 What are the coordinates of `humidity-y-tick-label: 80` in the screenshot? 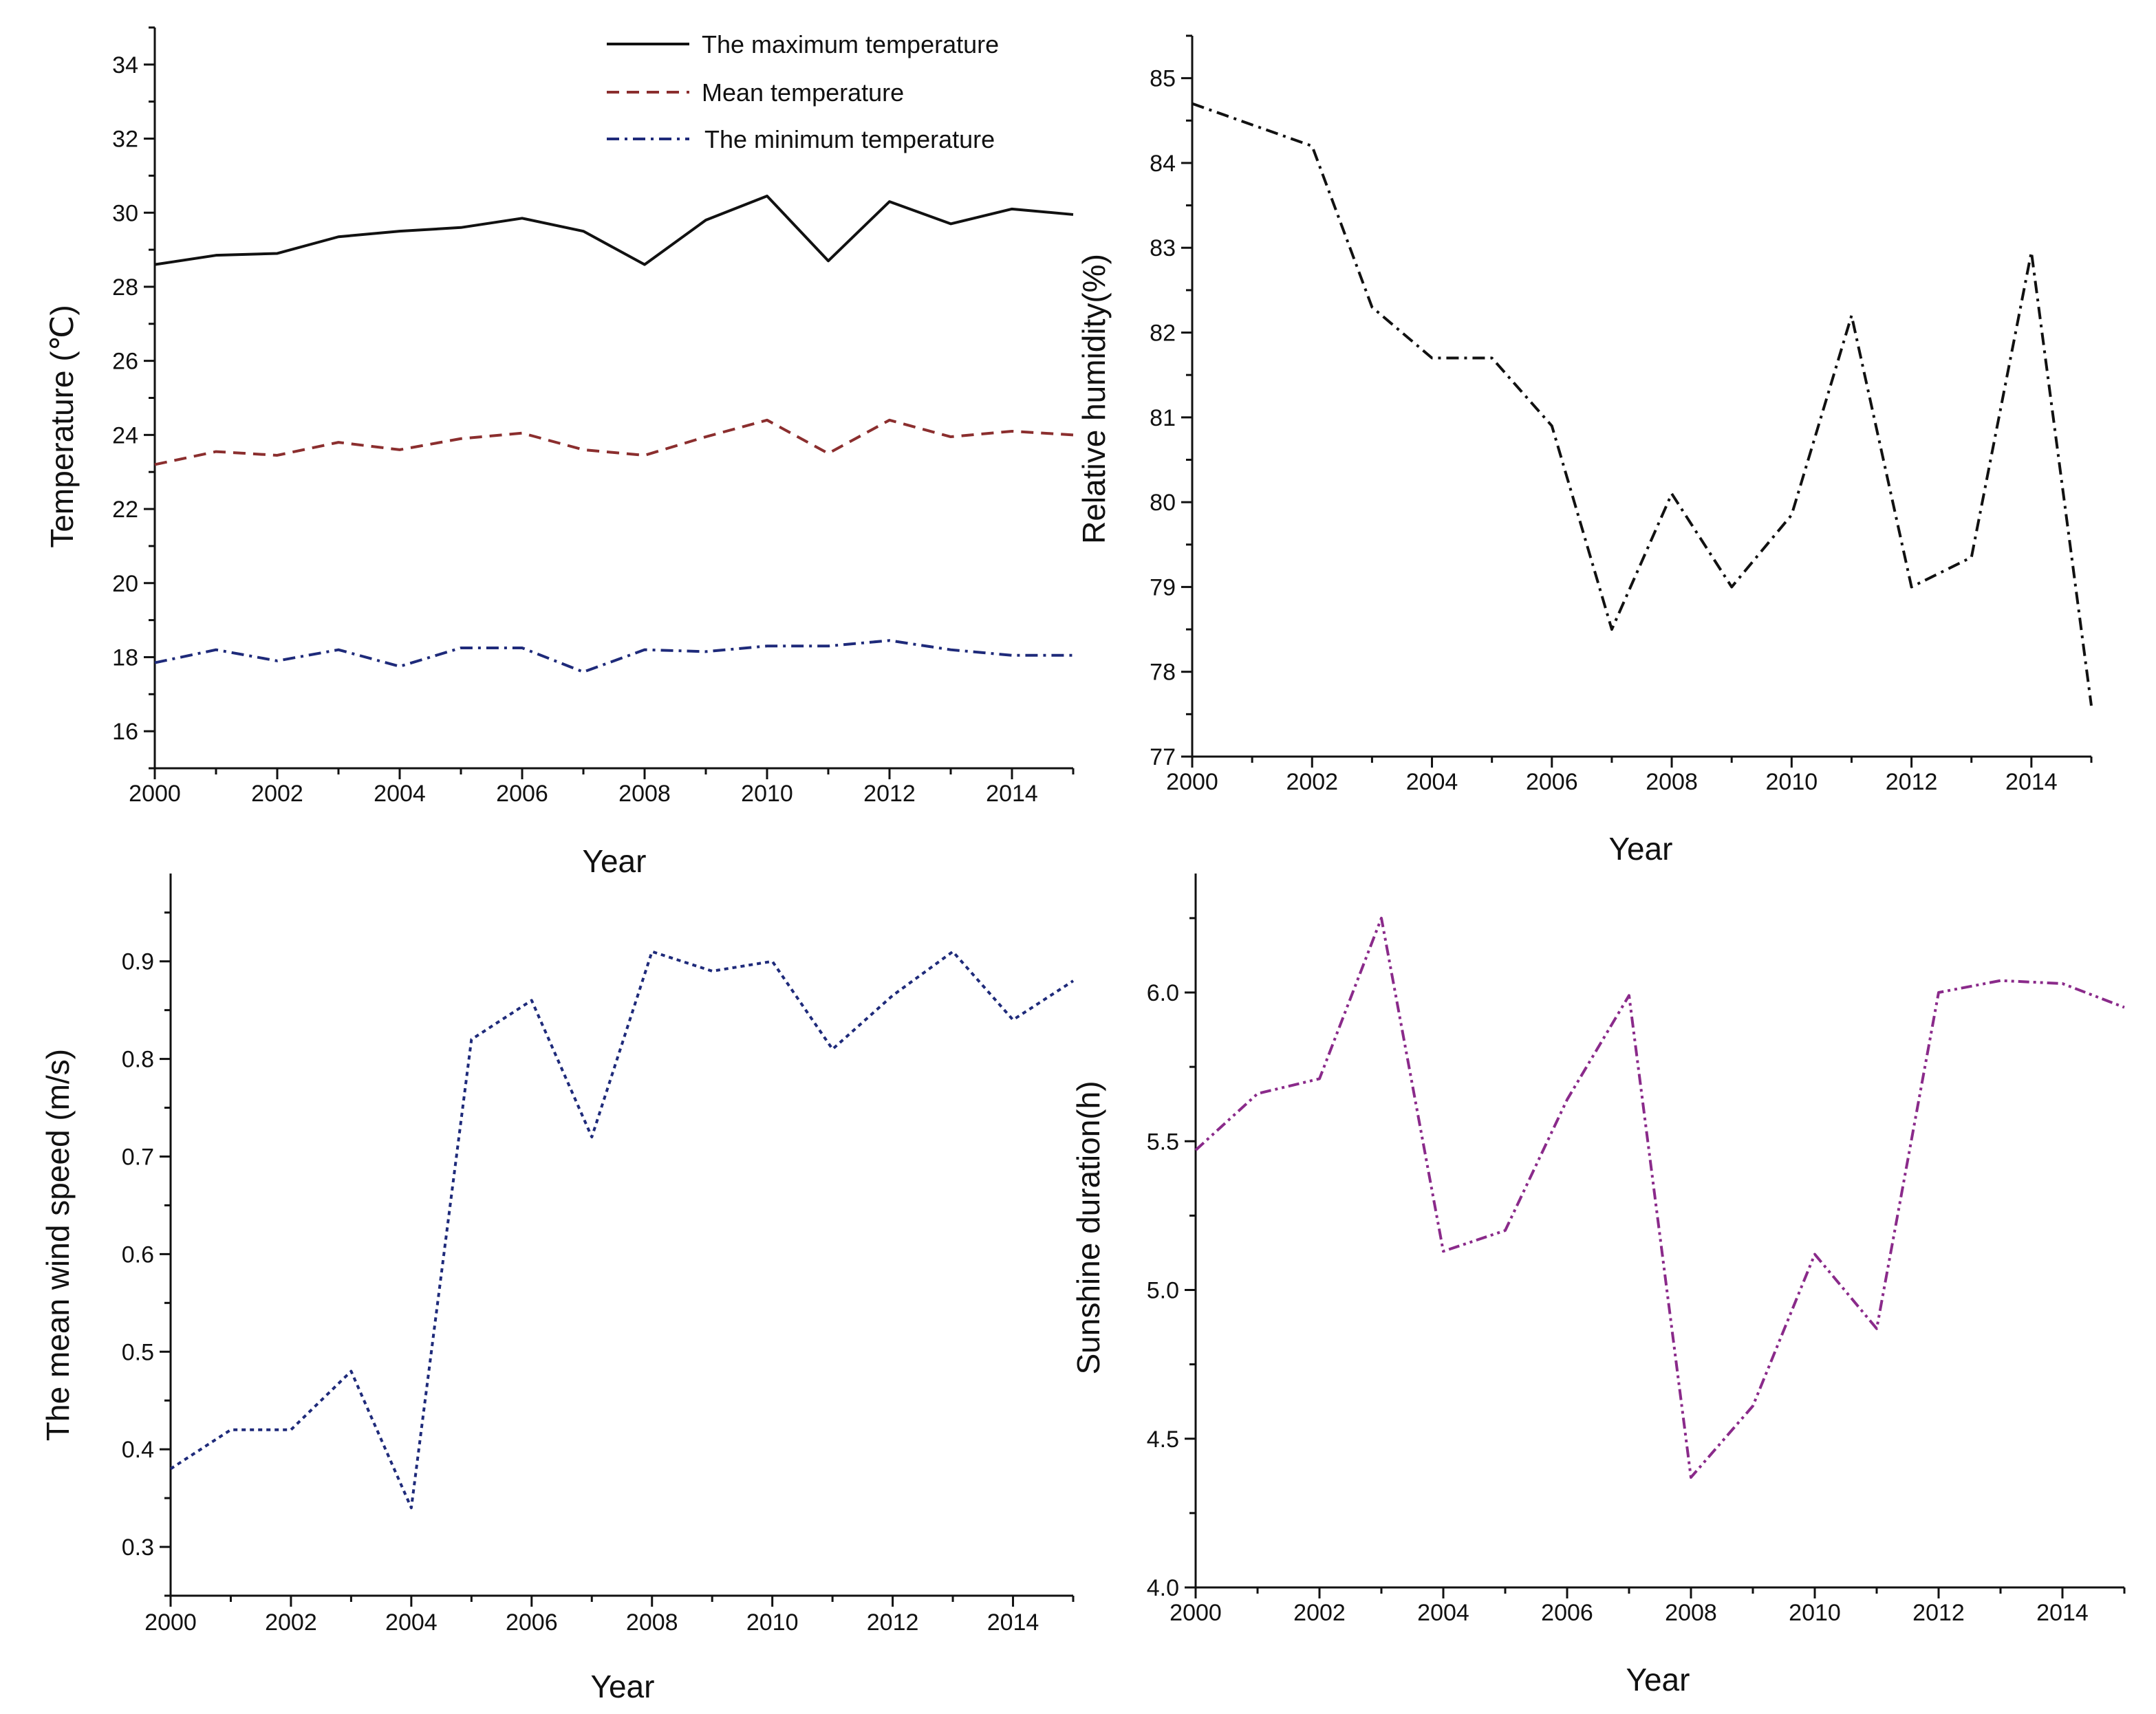 It's located at (1163, 503).